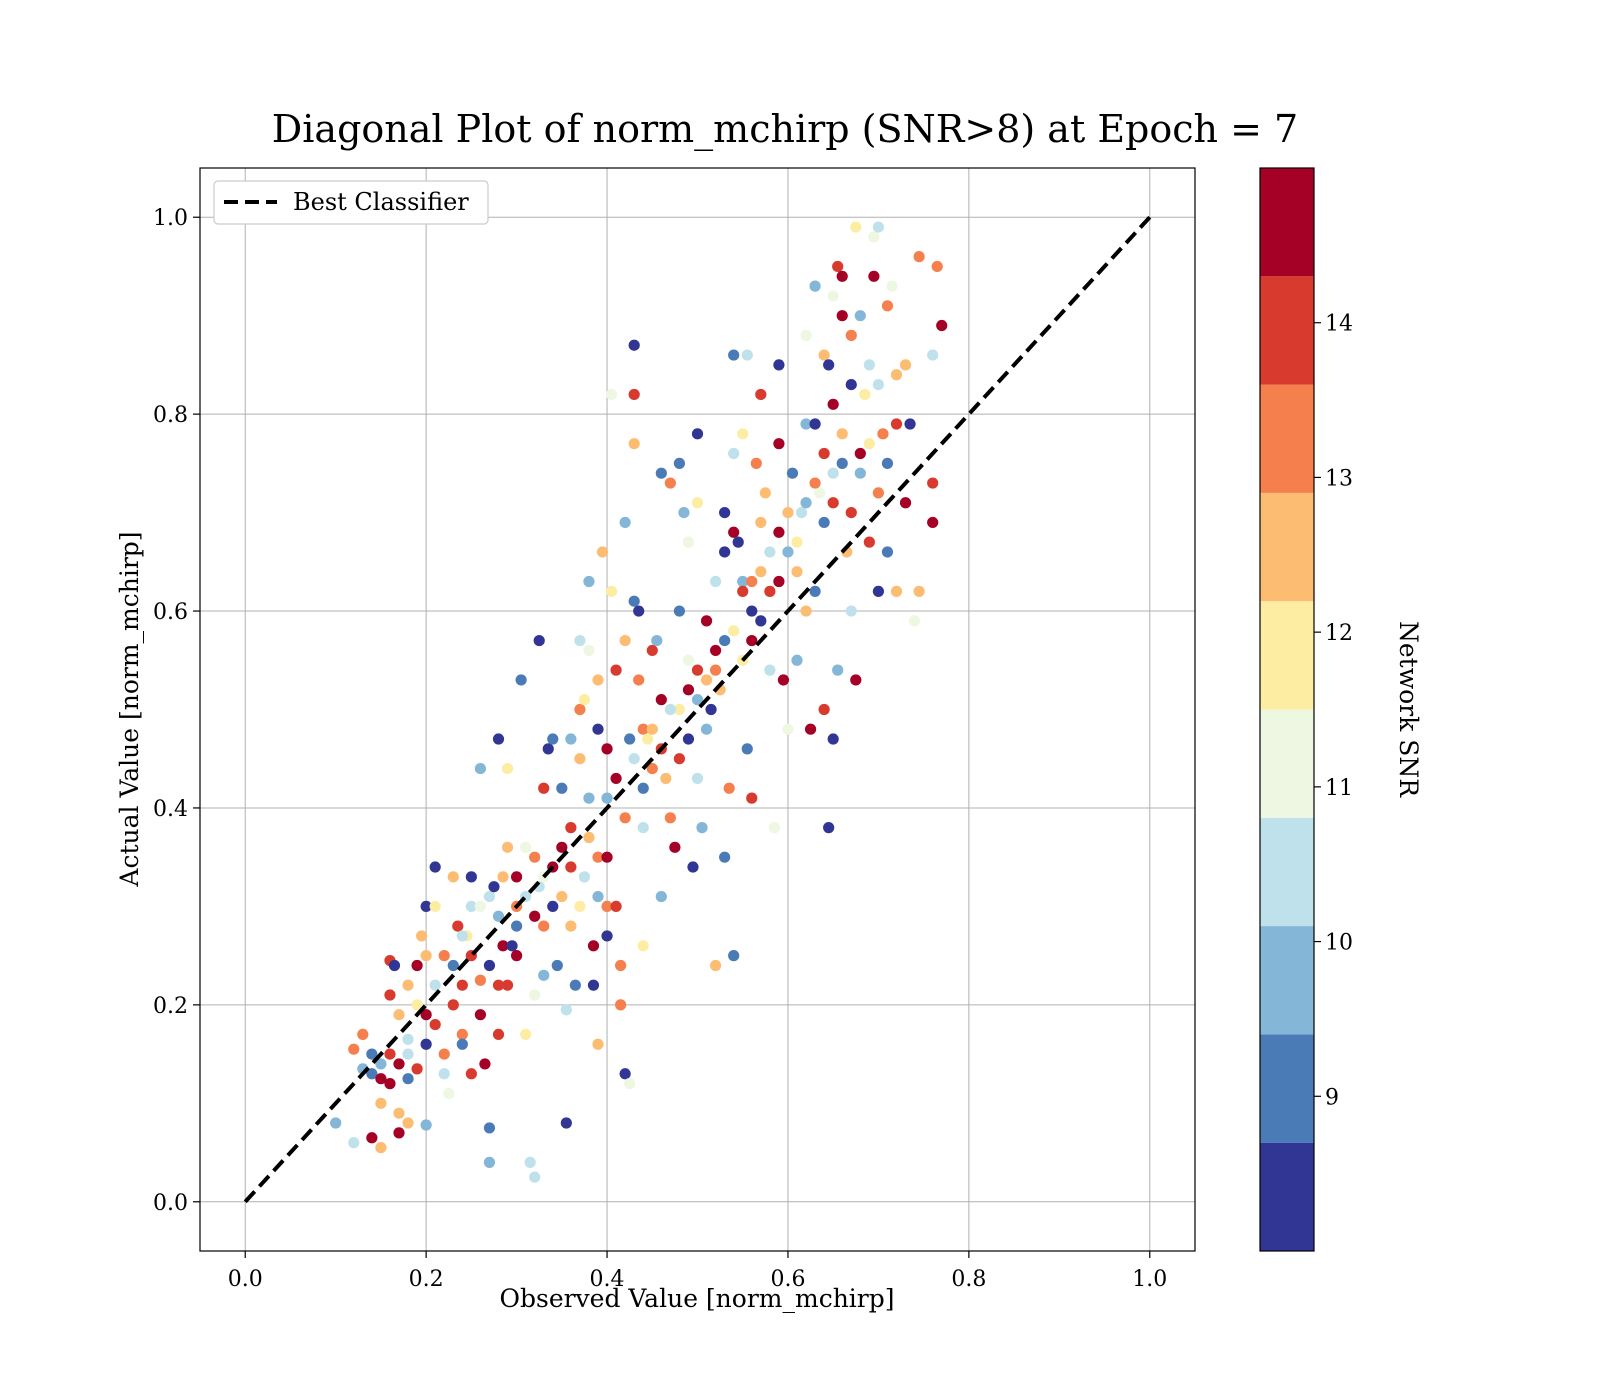 Image resolution: width=1600 pixels, height=1400 pixels. Describe the element at coordinates (1332, 1097) in the screenshot. I see `colorbar-tick-label: 9` at that location.